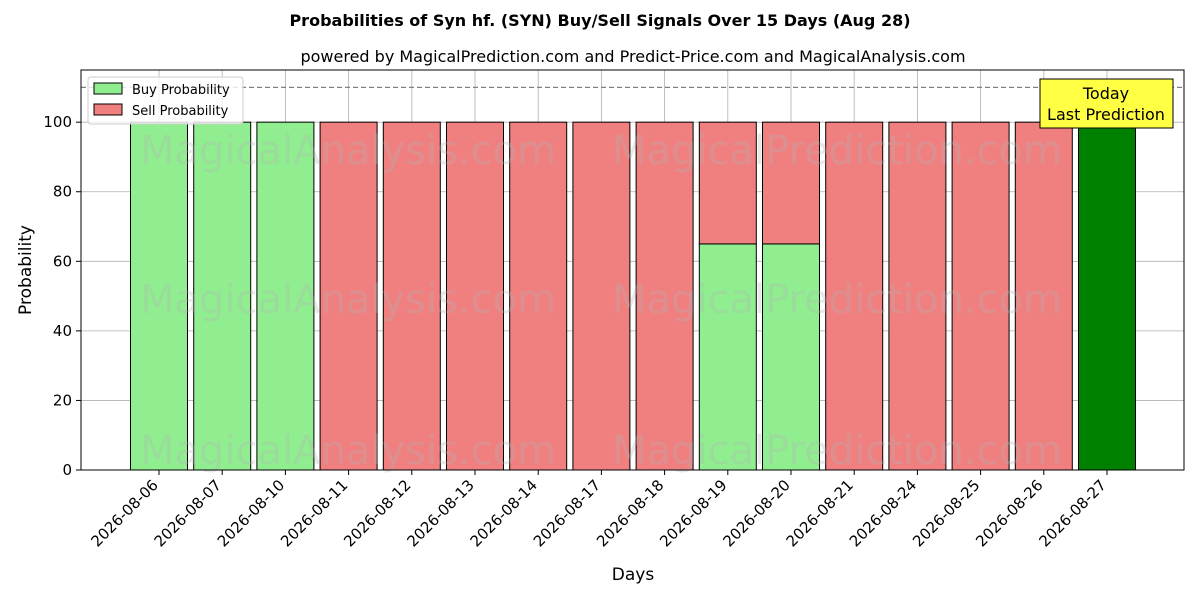 The height and width of the screenshot is (600, 1200). I want to click on y-tick-label-0: 0, so click(67, 470).